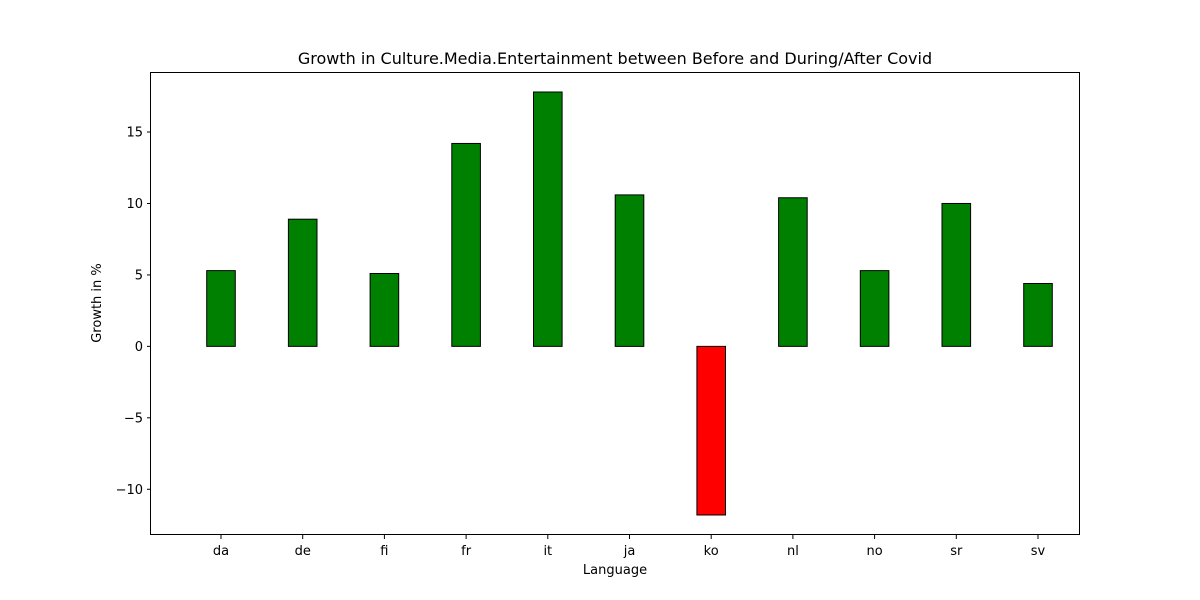 The height and width of the screenshot is (600, 1200). I want to click on x-tick-label: ko, so click(711, 551).